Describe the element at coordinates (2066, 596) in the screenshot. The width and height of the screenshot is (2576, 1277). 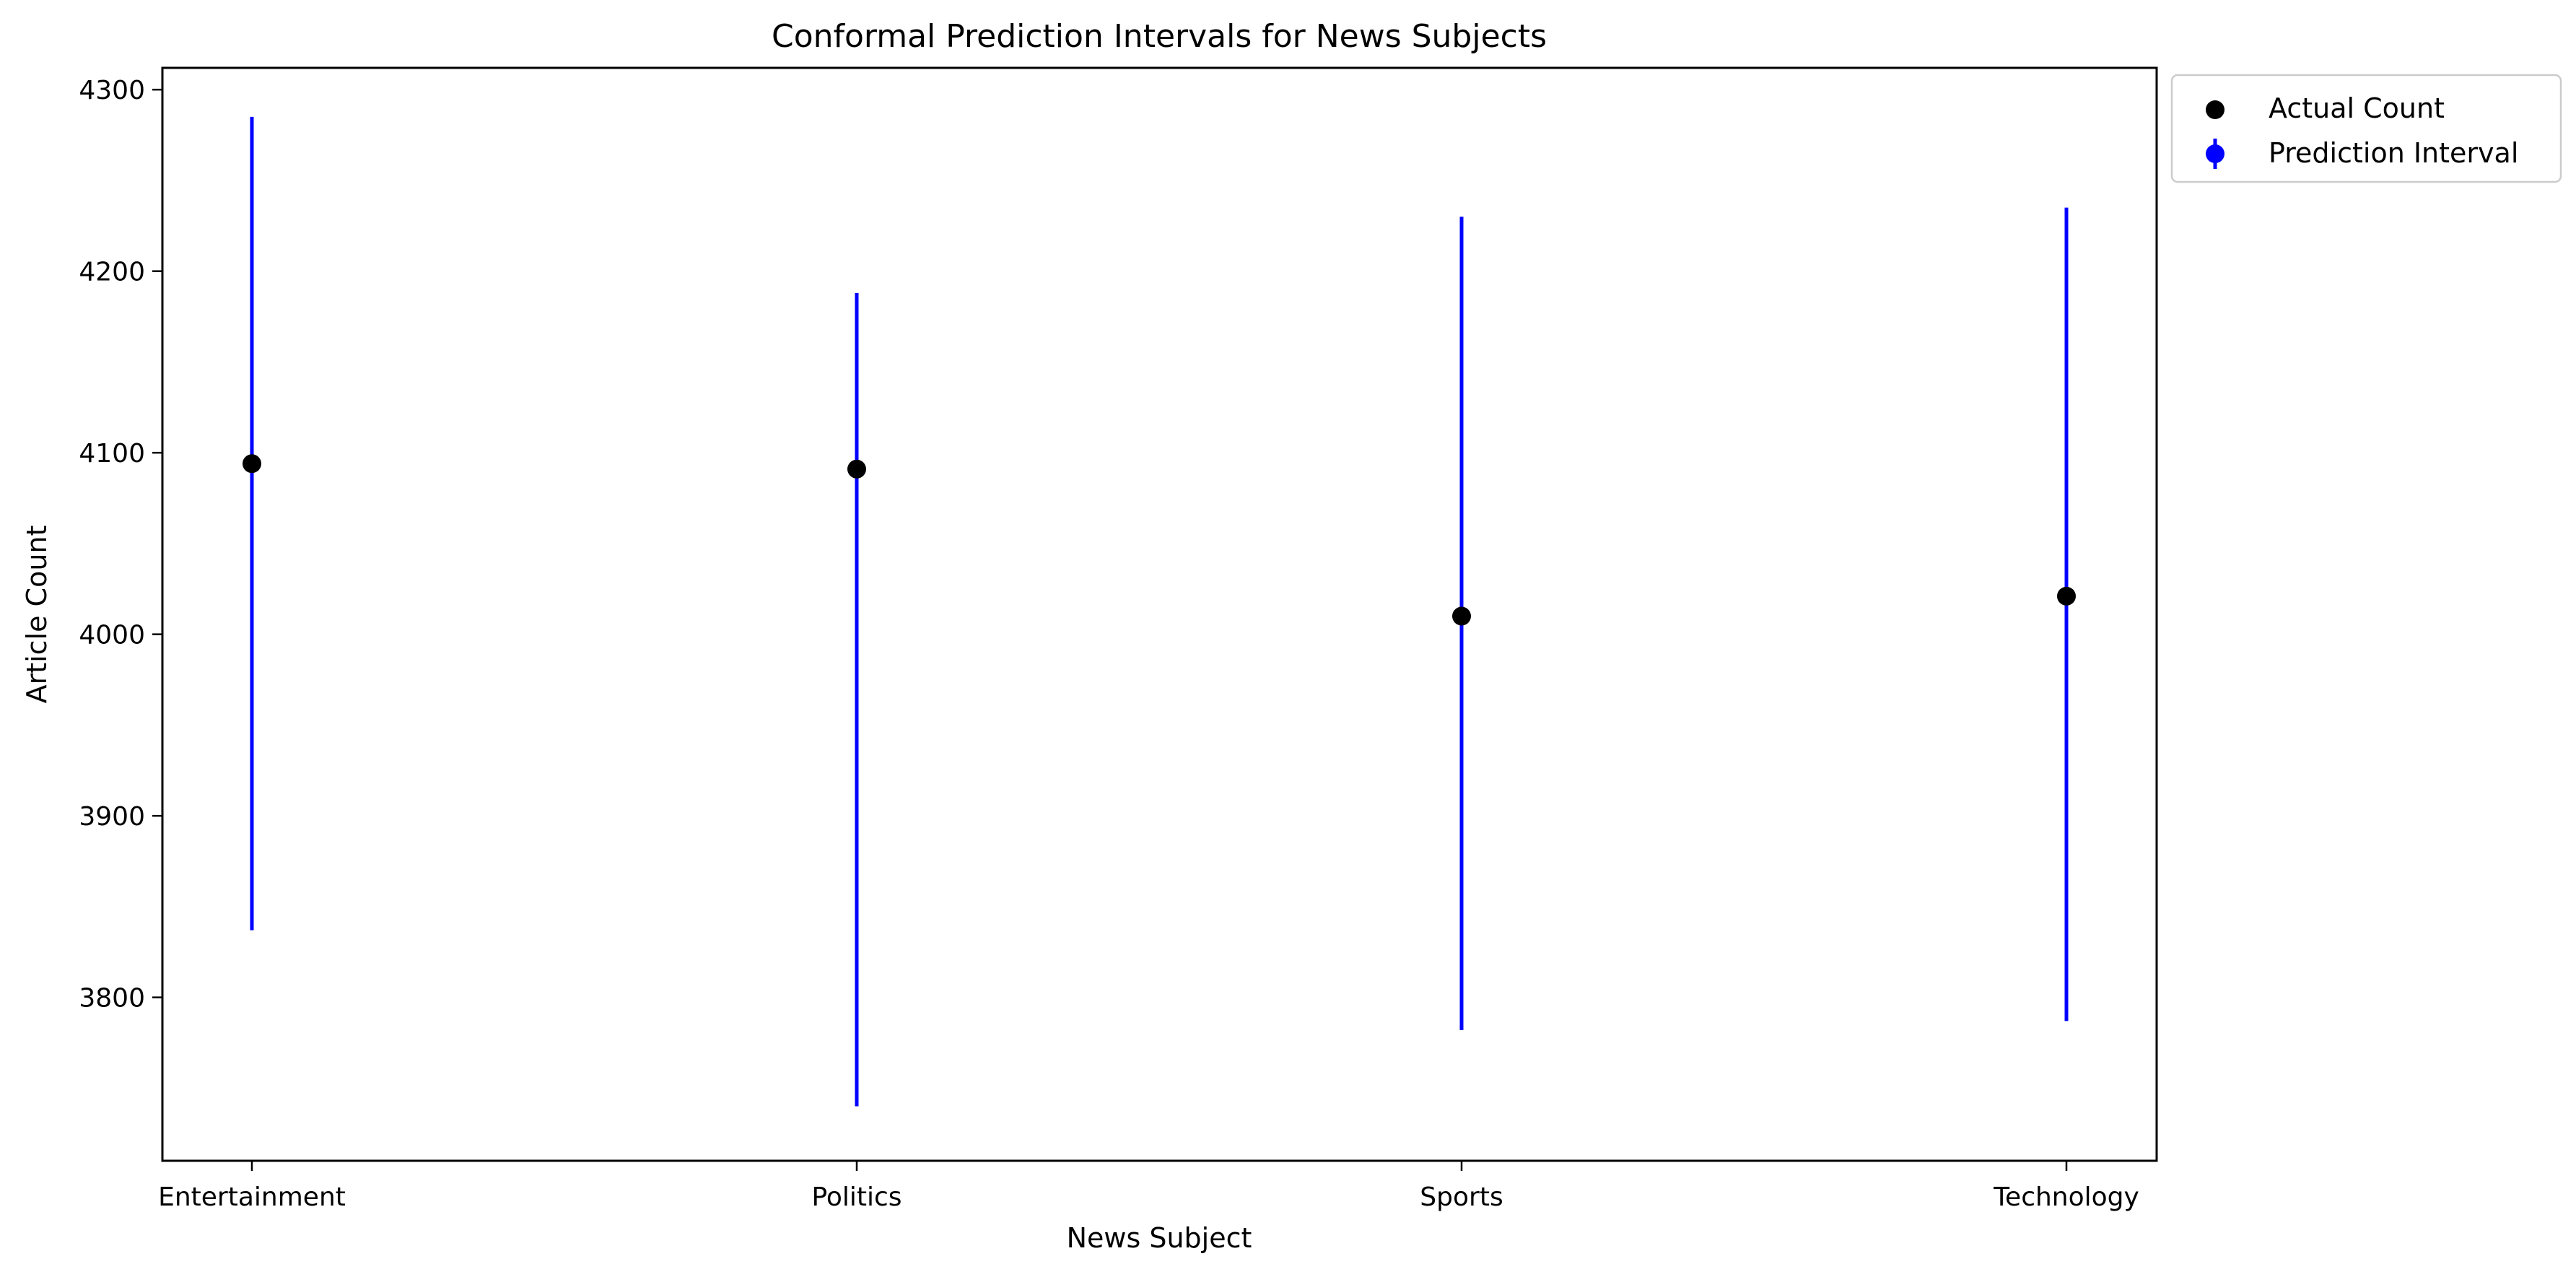
I see `point-technology` at that location.